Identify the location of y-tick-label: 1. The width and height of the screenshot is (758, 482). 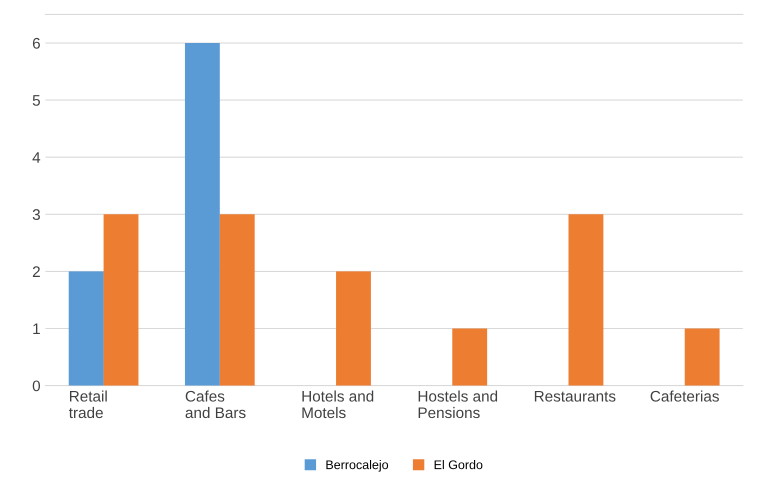
(36, 329).